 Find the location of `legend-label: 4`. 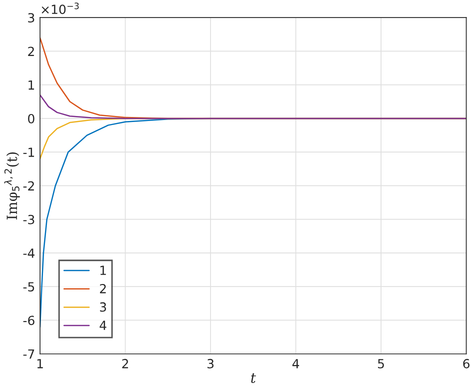

legend-label: 4 is located at coordinates (103, 325).